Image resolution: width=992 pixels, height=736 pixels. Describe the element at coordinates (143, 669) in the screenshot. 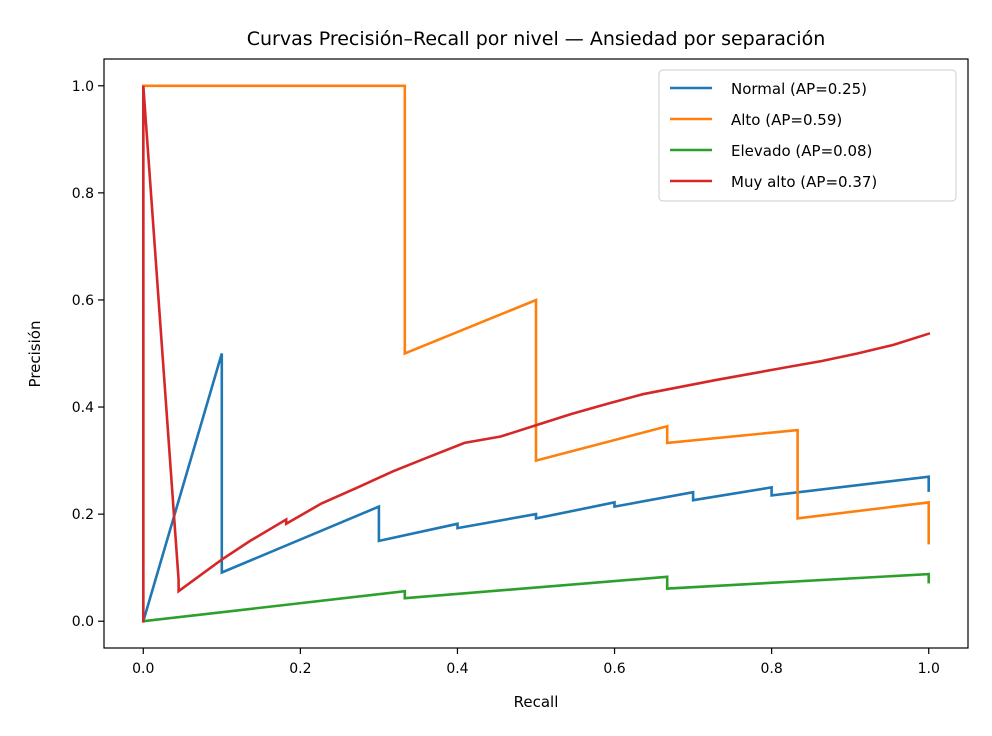

I see `x-tick-label: 0.0` at that location.